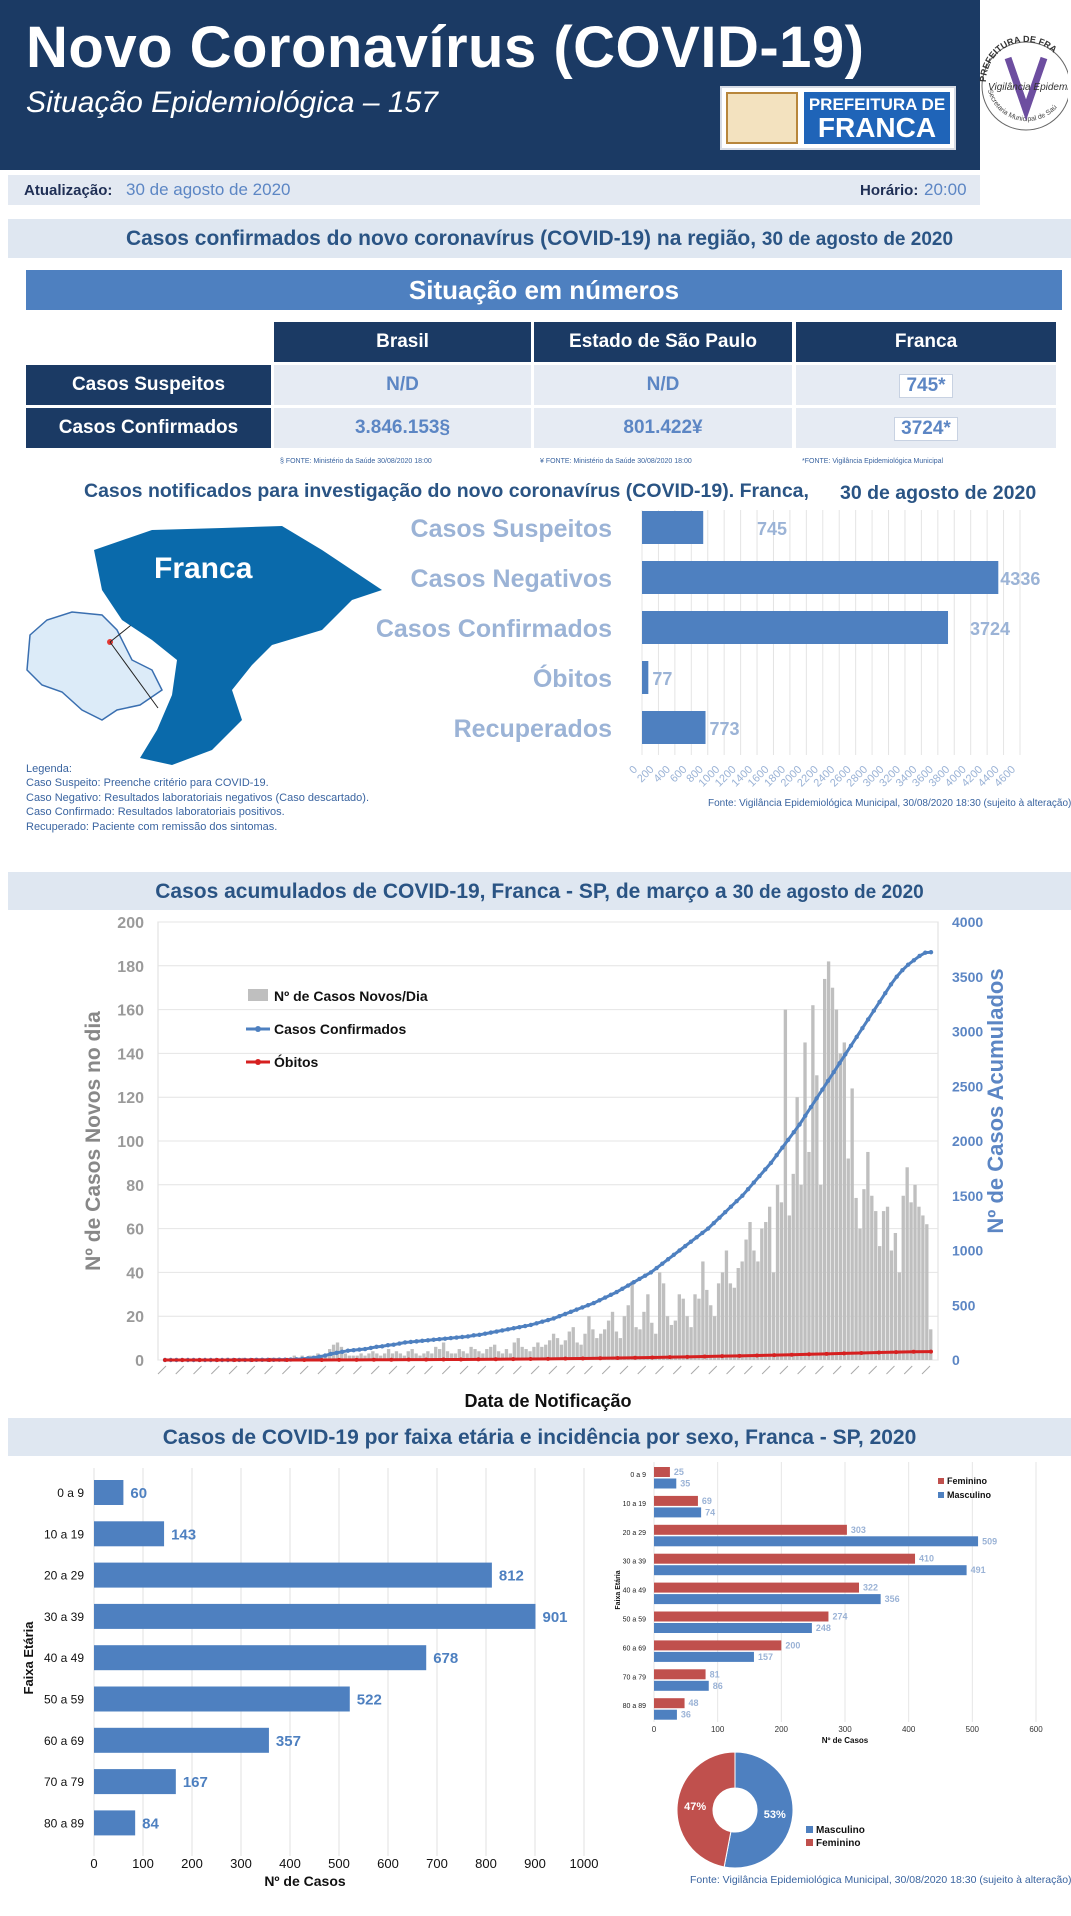 This screenshot has height=1916, width=1071. What do you see at coordinates (64, 1576) in the screenshot?
I see `category-label: 20 a 29` at bounding box center [64, 1576].